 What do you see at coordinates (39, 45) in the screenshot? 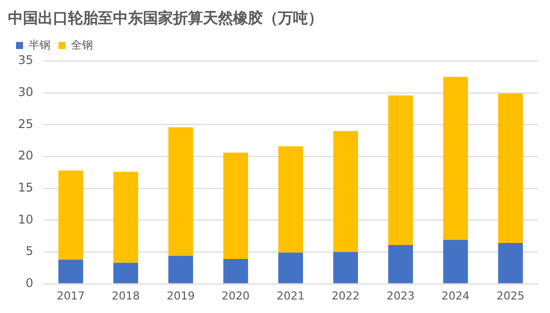
I see `legend-label: 半钢` at bounding box center [39, 45].